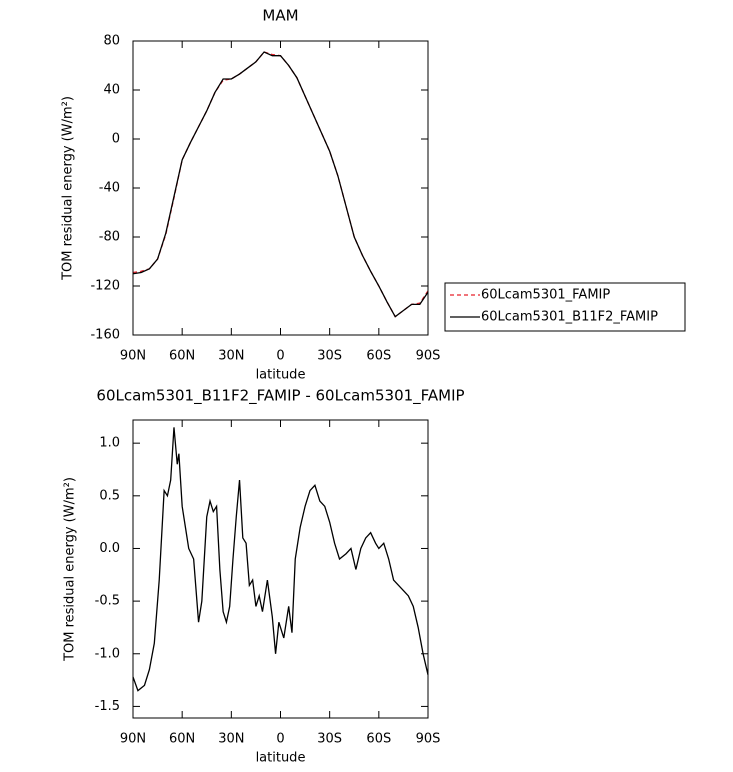 This screenshot has height=772, width=733. Describe the element at coordinates (107, 653) in the screenshot. I see `y-tick-label: -1.0` at that location.